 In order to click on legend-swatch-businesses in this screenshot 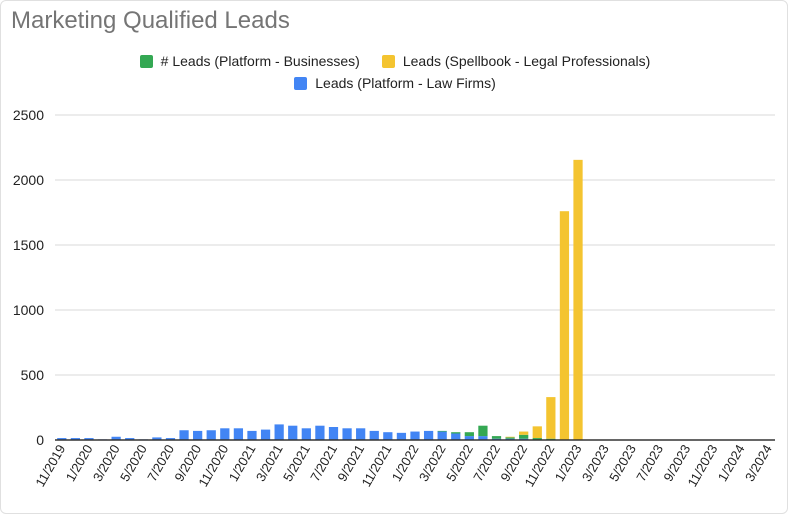, I will do `click(146, 61)`.